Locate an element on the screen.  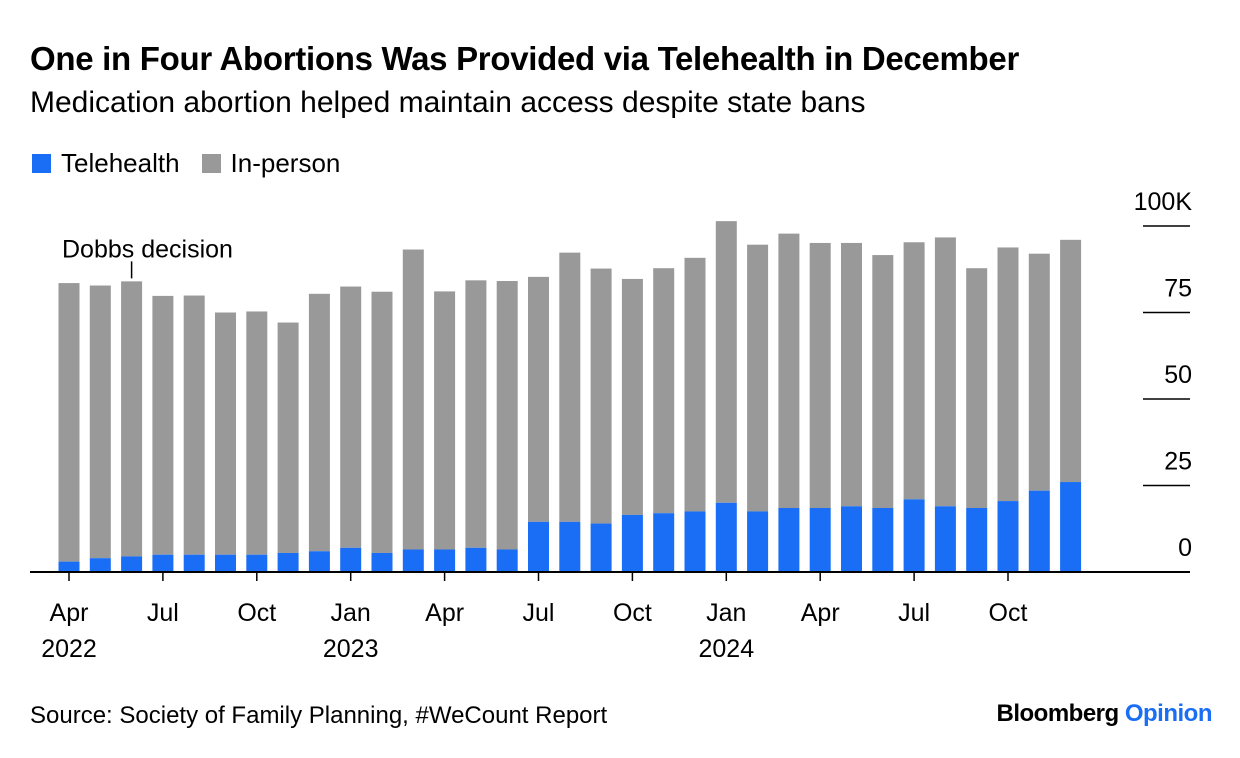
legend-item-telehealth: Telehealth is located at coordinates (106, 163).